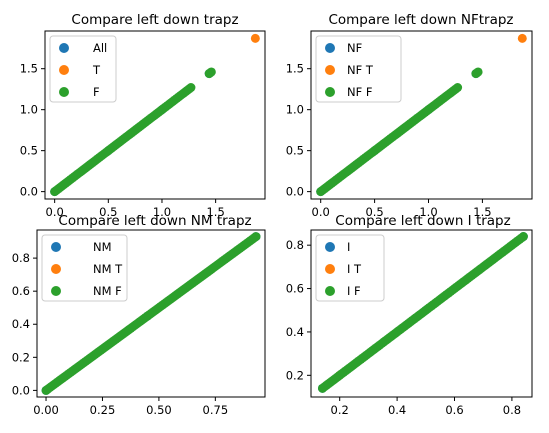  What do you see at coordinates (108, 212) in the screenshot?
I see `panel-1-xtick-label: 0.5` at bounding box center [108, 212].